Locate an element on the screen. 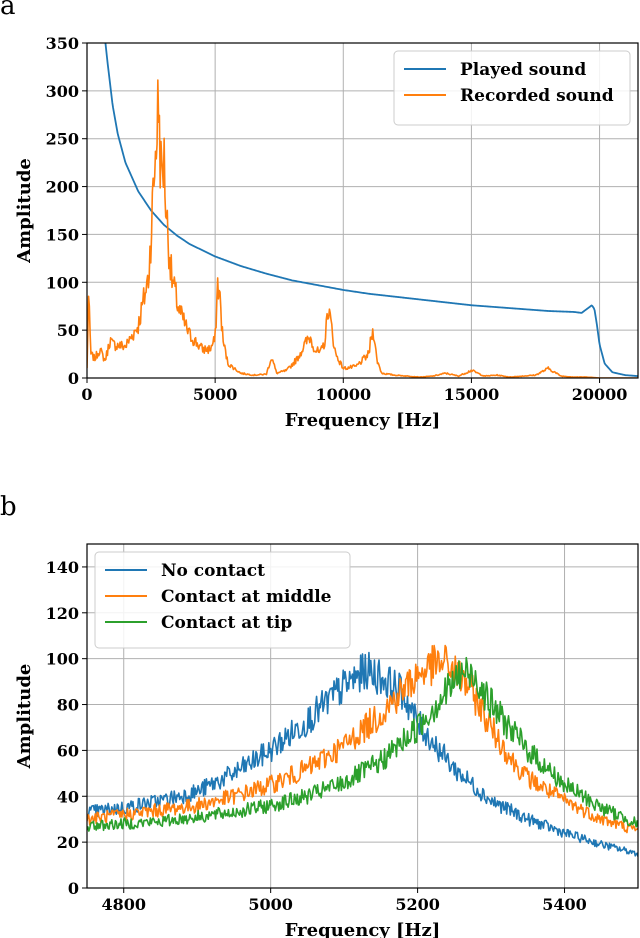 This screenshot has width=640, height=938. x-tick-label: 20000 is located at coordinates (600, 394).